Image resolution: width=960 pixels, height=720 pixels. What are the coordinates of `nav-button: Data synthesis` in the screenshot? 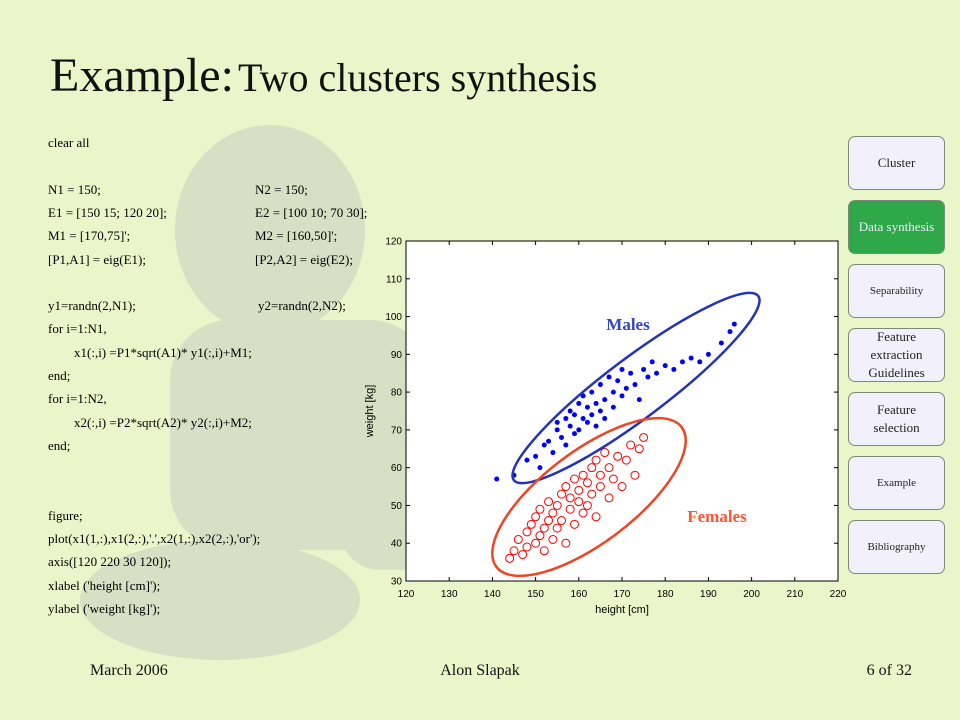 It's located at (896, 227).